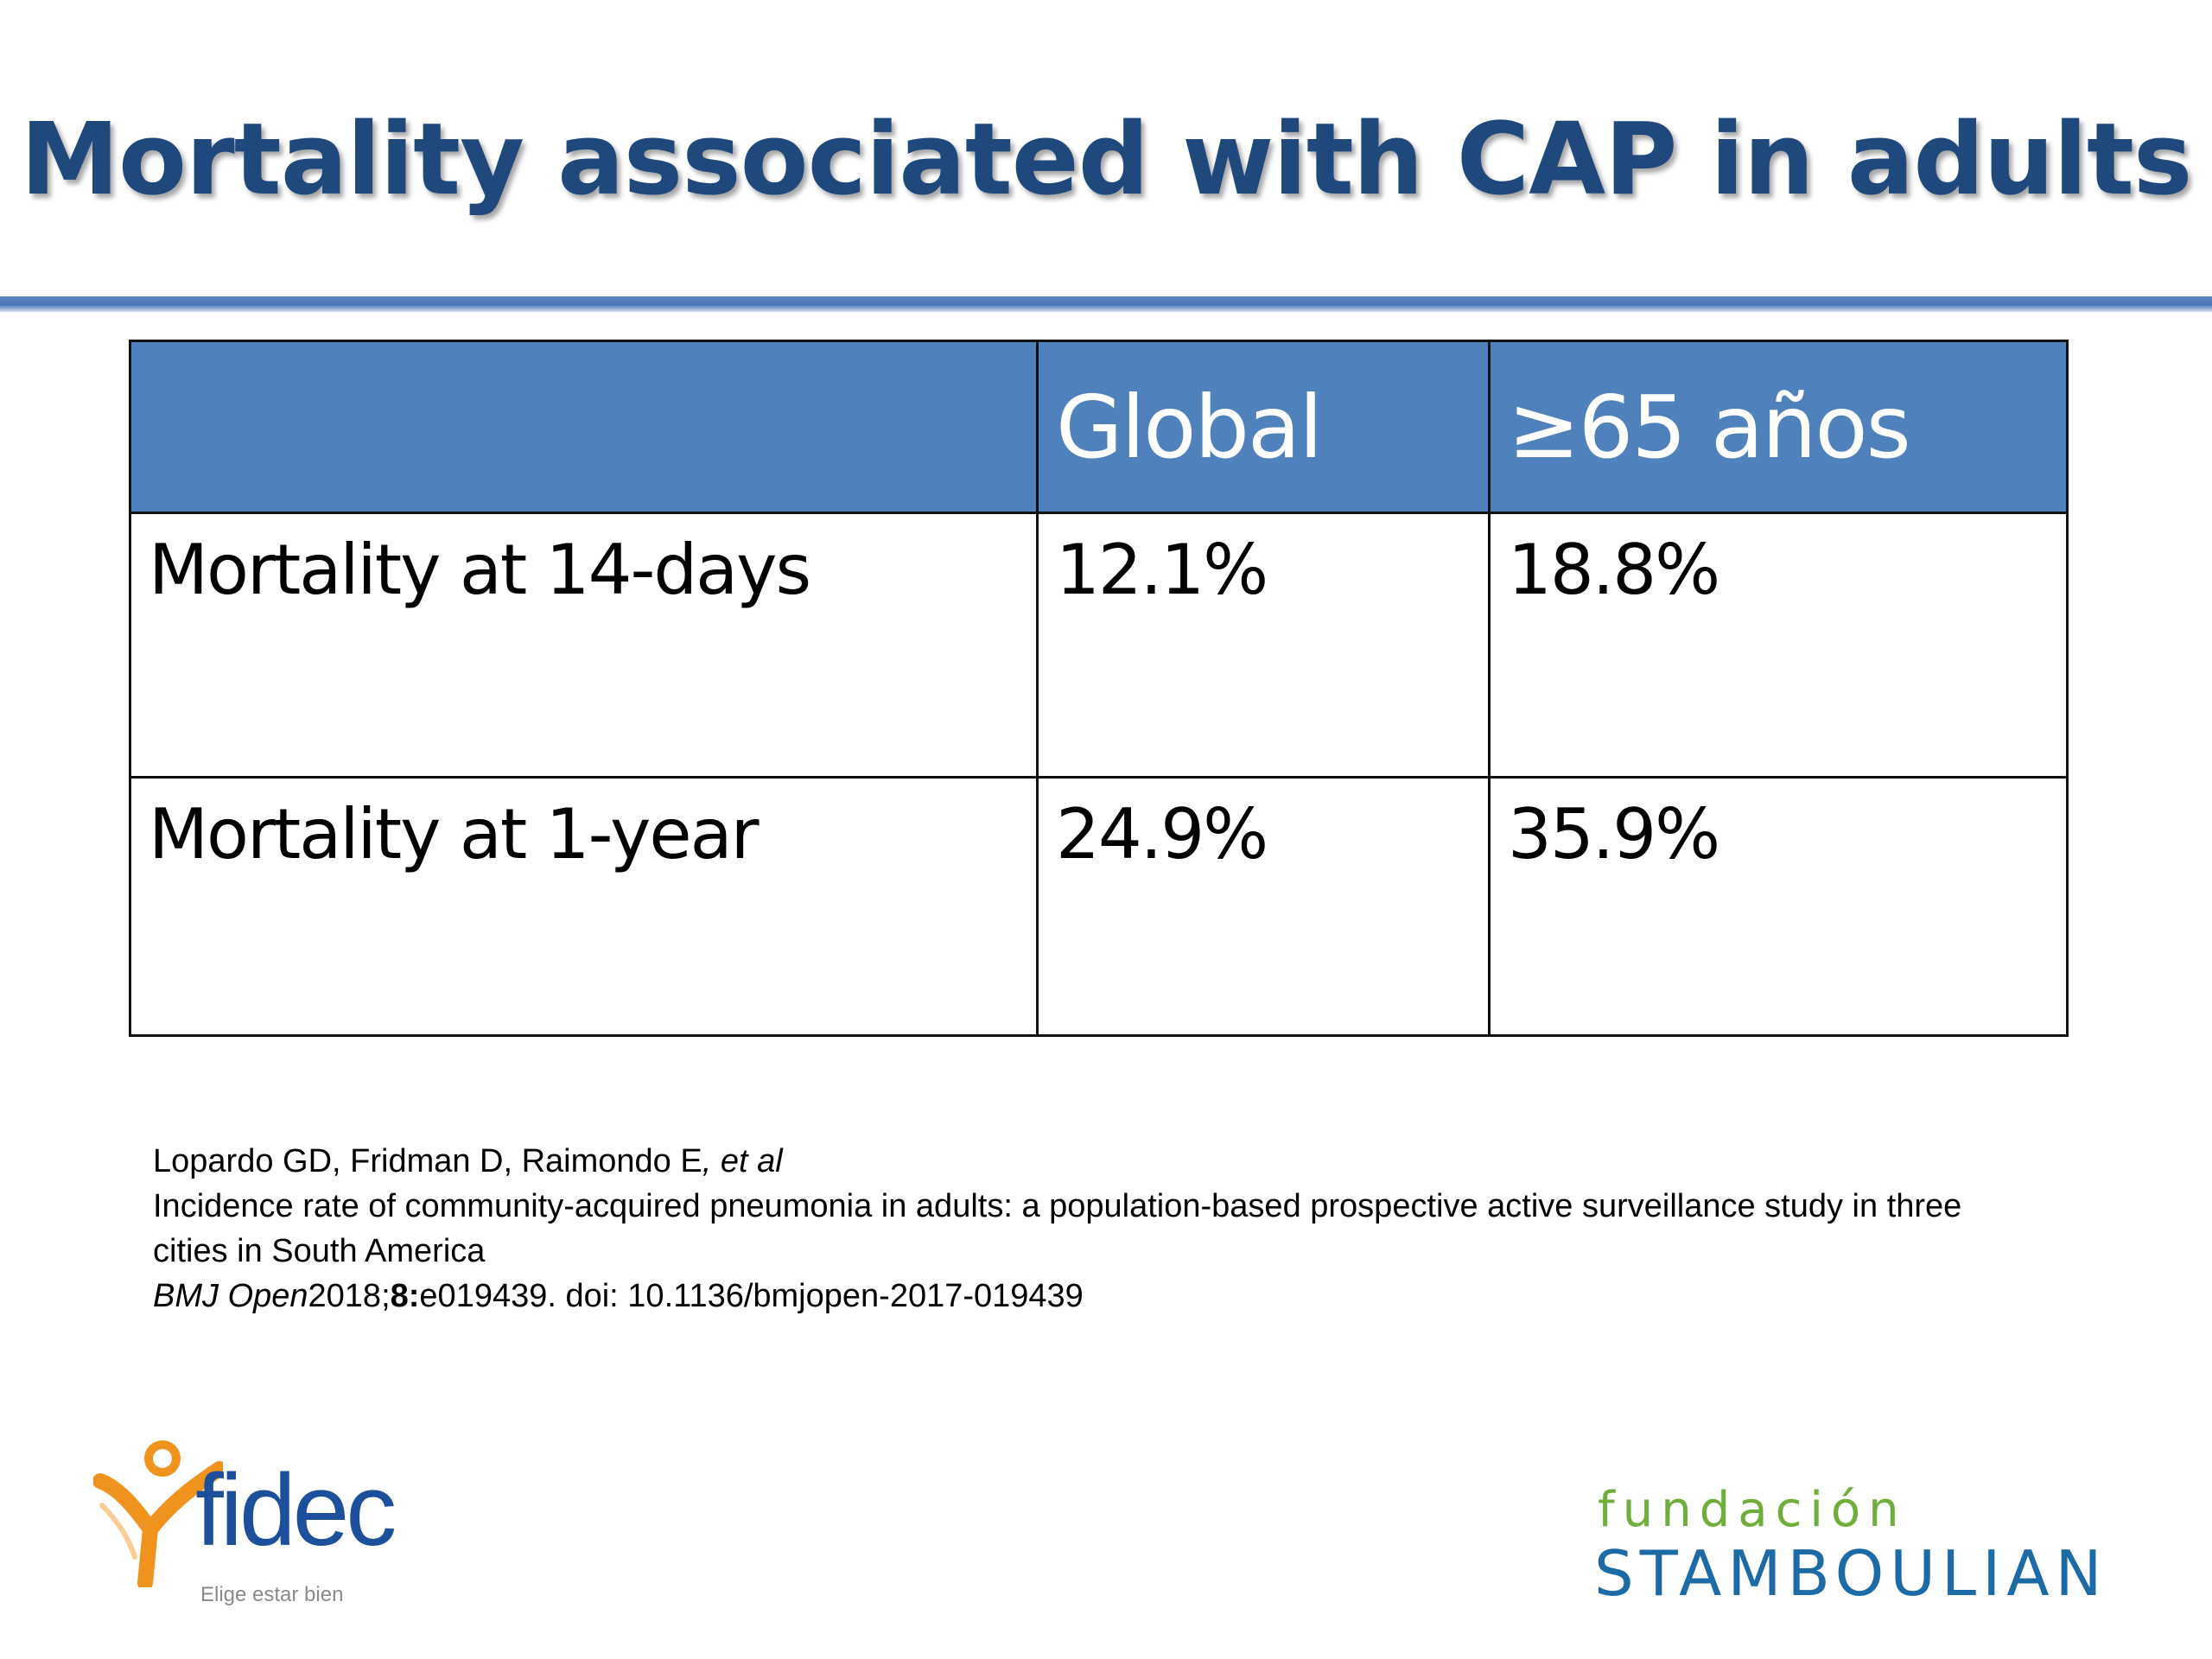 This screenshot has height=1659, width=2212. I want to click on fidec-wordmark: fidec, so click(296, 1510).